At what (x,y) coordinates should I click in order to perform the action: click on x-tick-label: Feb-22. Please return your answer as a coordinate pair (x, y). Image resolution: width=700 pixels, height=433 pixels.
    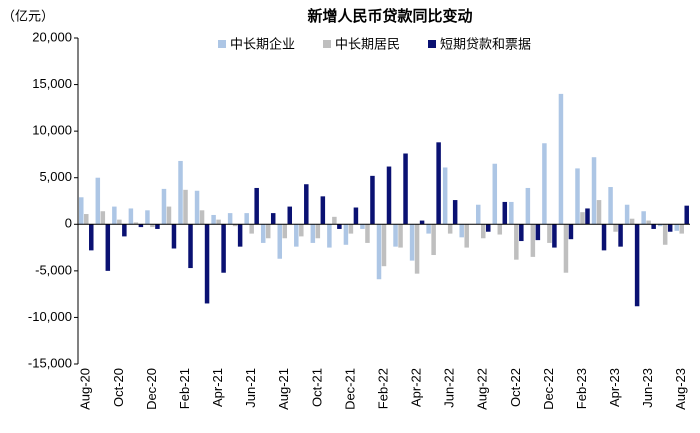
    Looking at the image, I should click on (382, 388).